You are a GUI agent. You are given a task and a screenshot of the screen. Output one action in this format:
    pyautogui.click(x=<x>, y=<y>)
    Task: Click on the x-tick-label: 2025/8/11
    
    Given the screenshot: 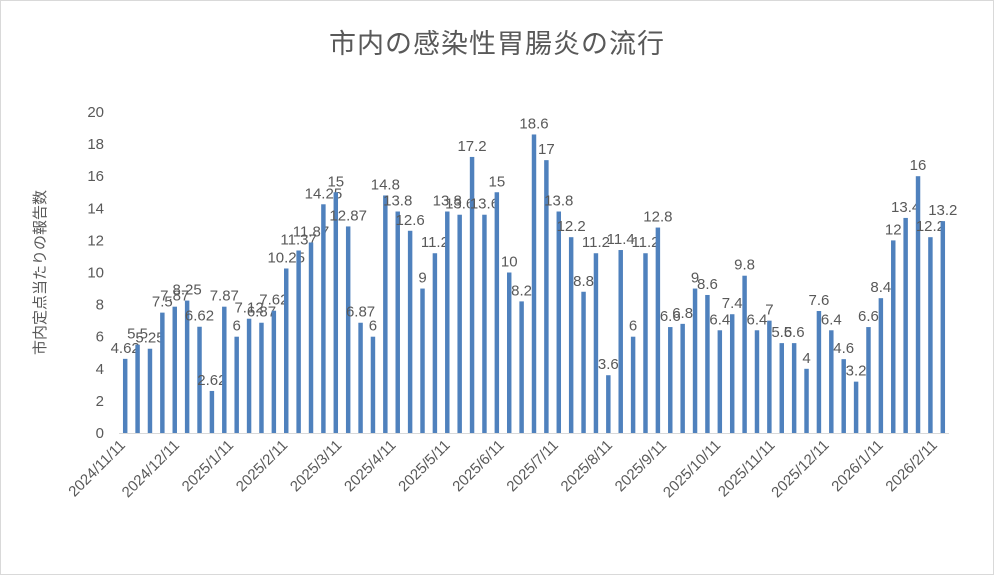 What is the action you would take?
    pyautogui.click(x=587, y=466)
    